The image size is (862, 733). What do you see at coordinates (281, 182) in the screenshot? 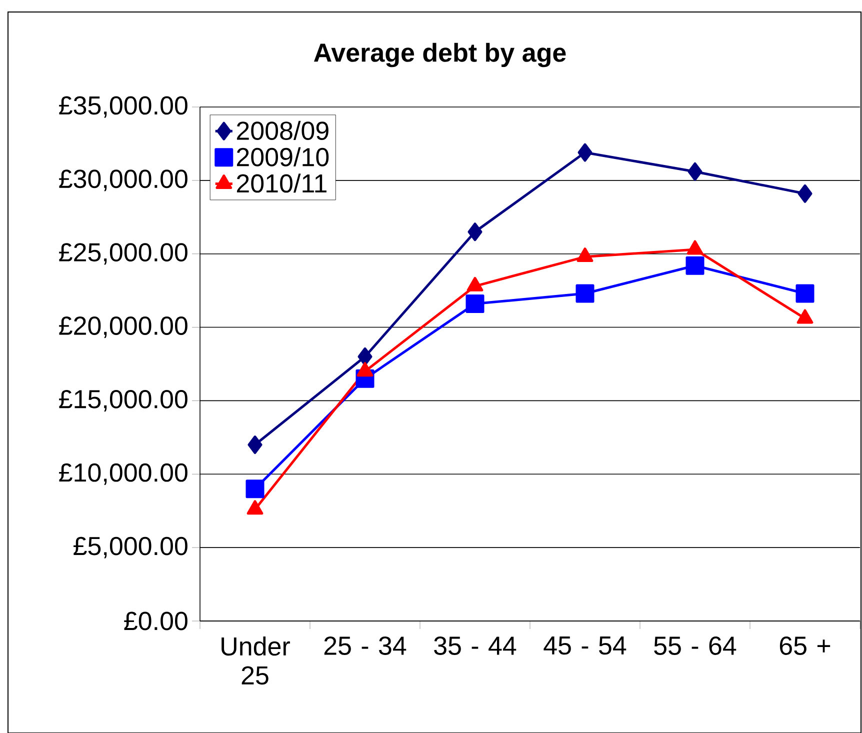
I see `legend-label: 2010/11` at bounding box center [281, 182].